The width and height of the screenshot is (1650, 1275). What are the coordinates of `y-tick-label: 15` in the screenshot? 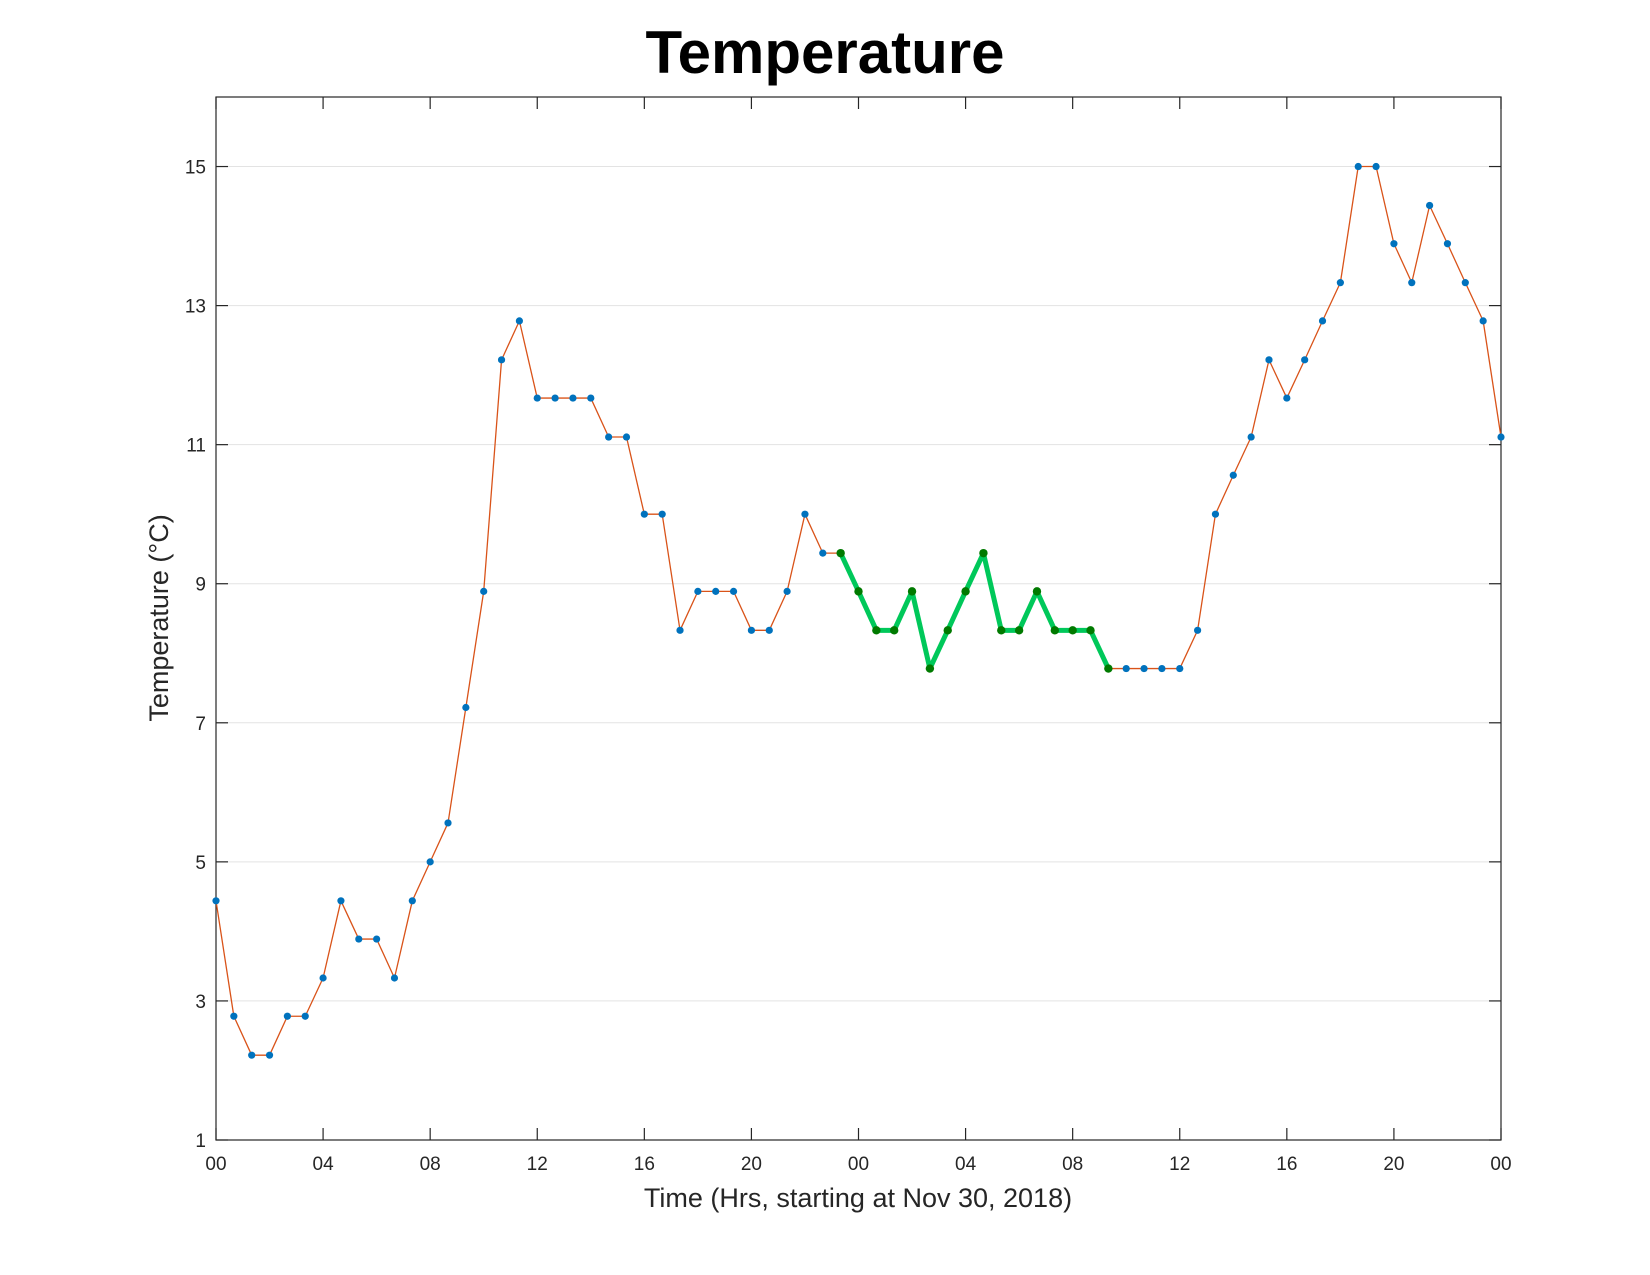 It's located at (195, 168).